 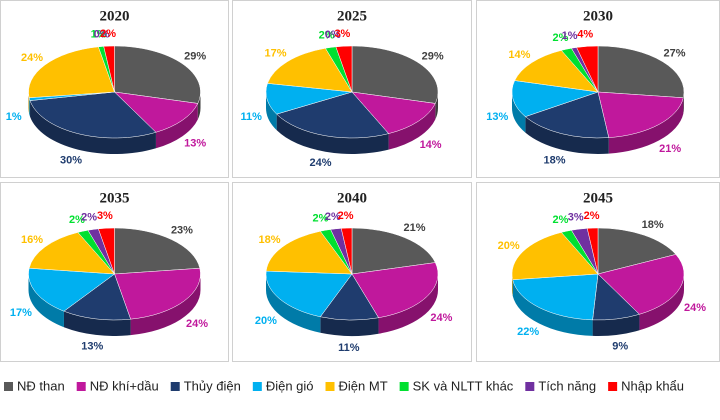 What do you see at coordinates (32, 240) in the screenshot?
I see `data-label: 16%` at bounding box center [32, 240].